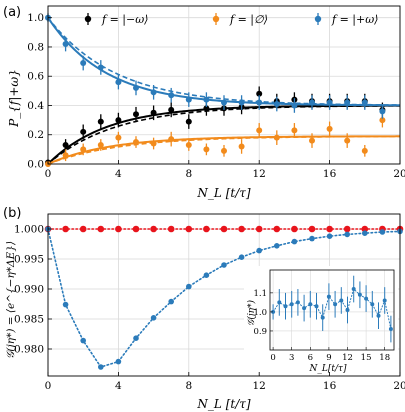  What do you see at coordinates (332, 310) in the screenshot?
I see `inset-frame` at bounding box center [332, 310].